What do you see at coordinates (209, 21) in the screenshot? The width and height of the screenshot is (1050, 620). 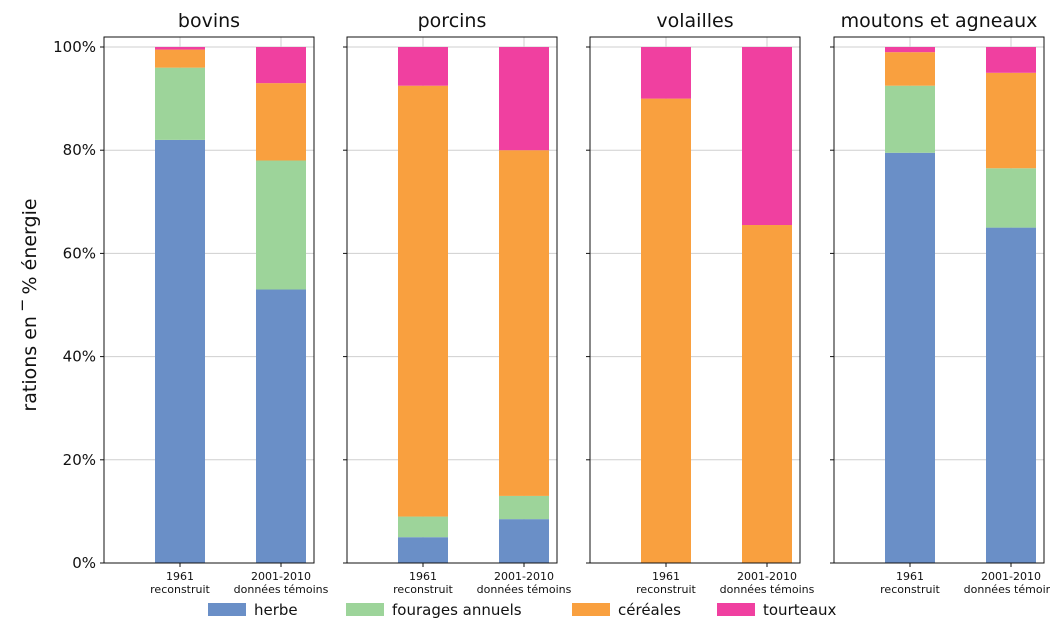 I see `panel-title: bovins` at bounding box center [209, 21].